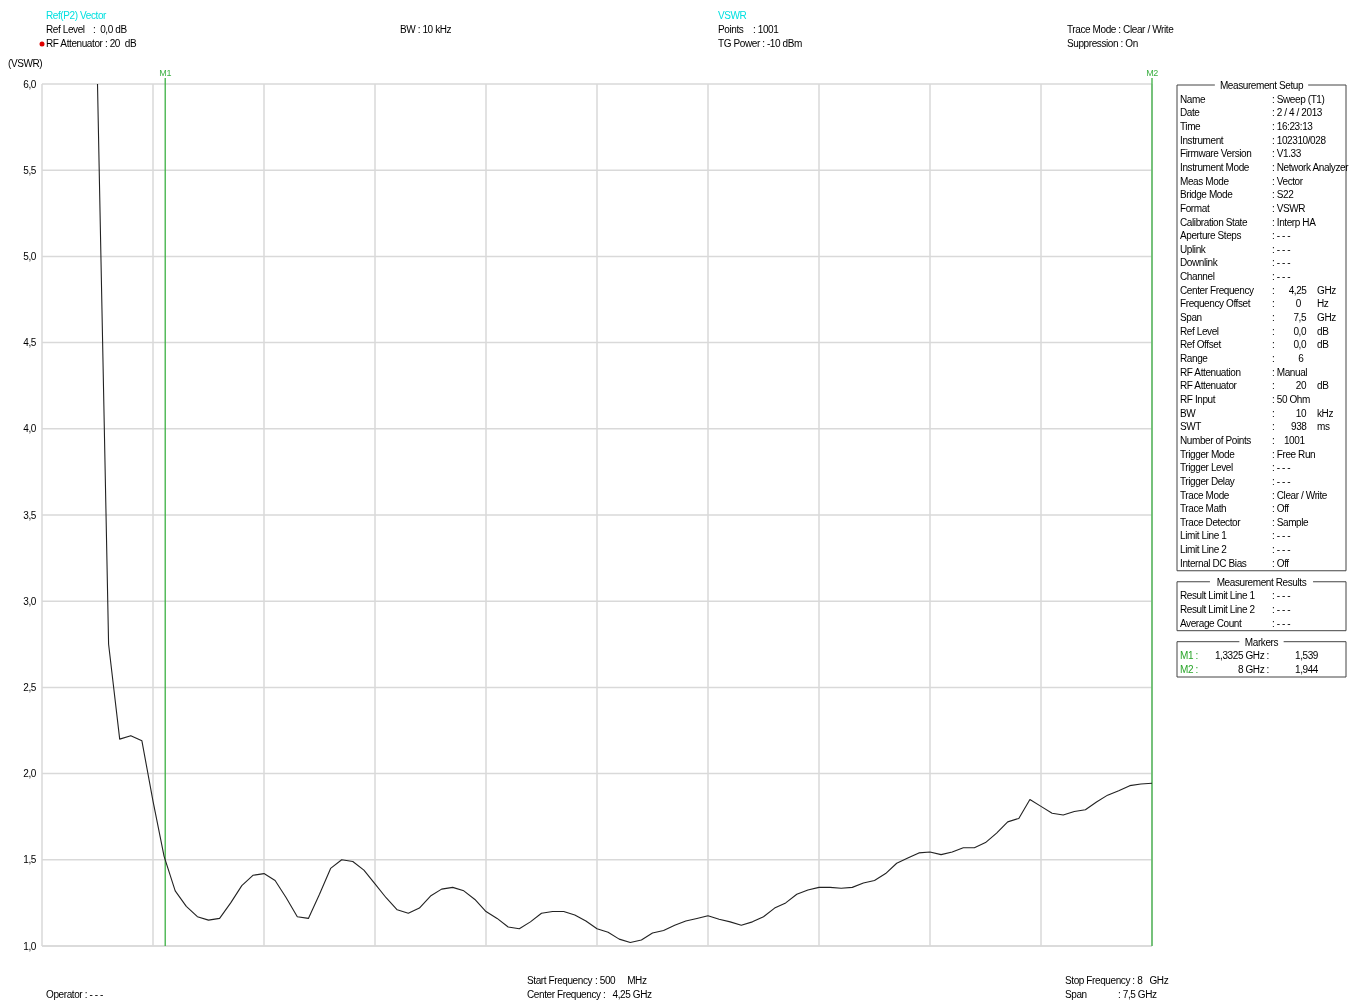 The height and width of the screenshot is (1003, 1353). What do you see at coordinates (1246, 126) in the screenshot?
I see `text: Time : 16:23:13` at bounding box center [1246, 126].